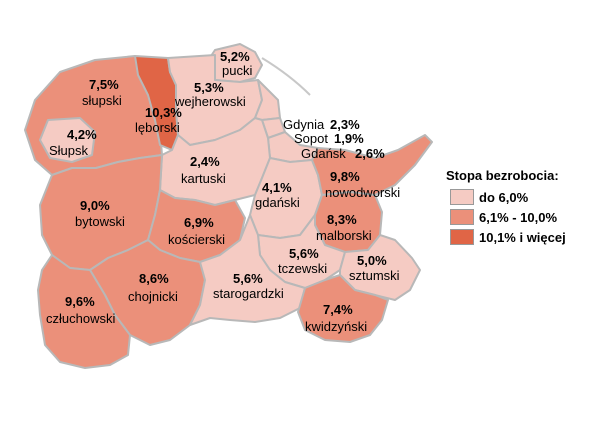  What do you see at coordinates (80, 318) in the screenshot?
I see `name-czluchowski: człuchowski` at bounding box center [80, 318].